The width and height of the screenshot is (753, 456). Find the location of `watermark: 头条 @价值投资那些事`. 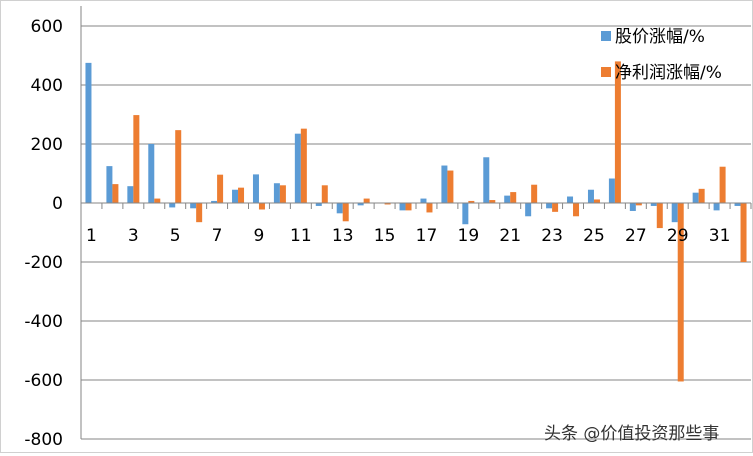

watermark: 头条 @价值投资那些事 is located at coordinates (632, 434).